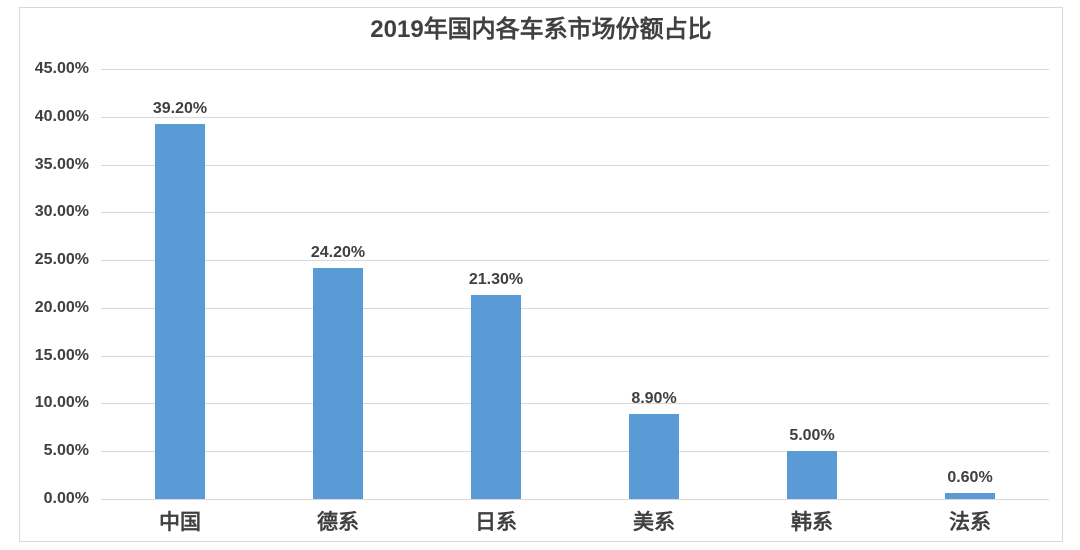 This screenshot has height=550, width=1080. What do you see at coordinates (338, 383) in the screenshot?
I see `bar-德系` at bounding box center [338, 383].